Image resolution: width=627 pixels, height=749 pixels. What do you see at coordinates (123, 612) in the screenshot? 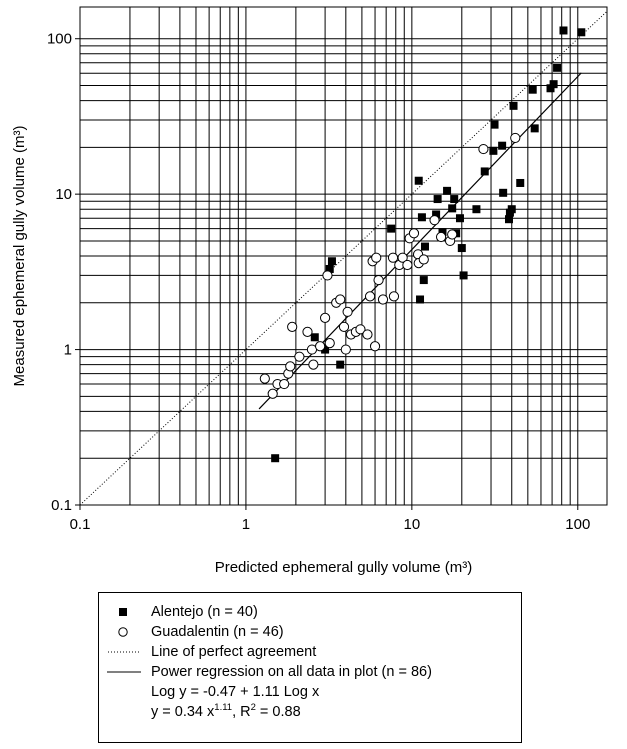
I see `filled-square-icon` at bounding box center [123, 612].